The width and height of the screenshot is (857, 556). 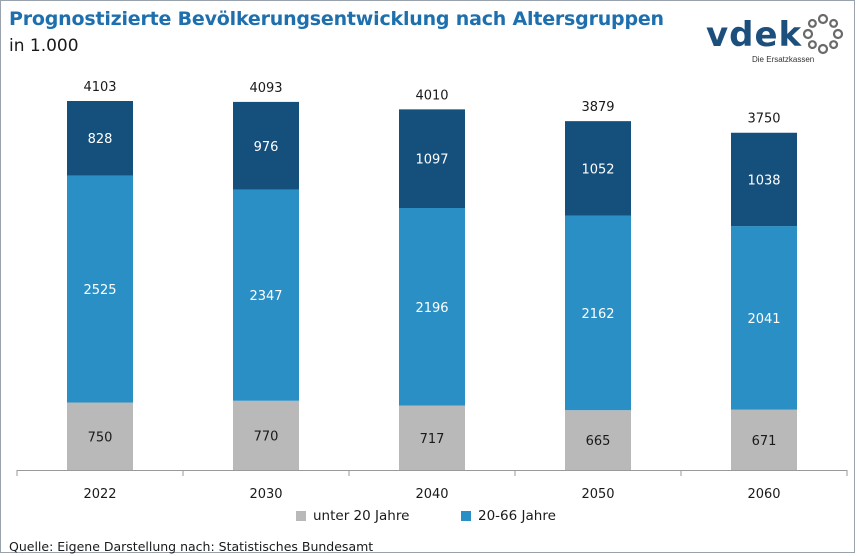 I want to click on logo-ring-icon, so click(x=823, y=34).